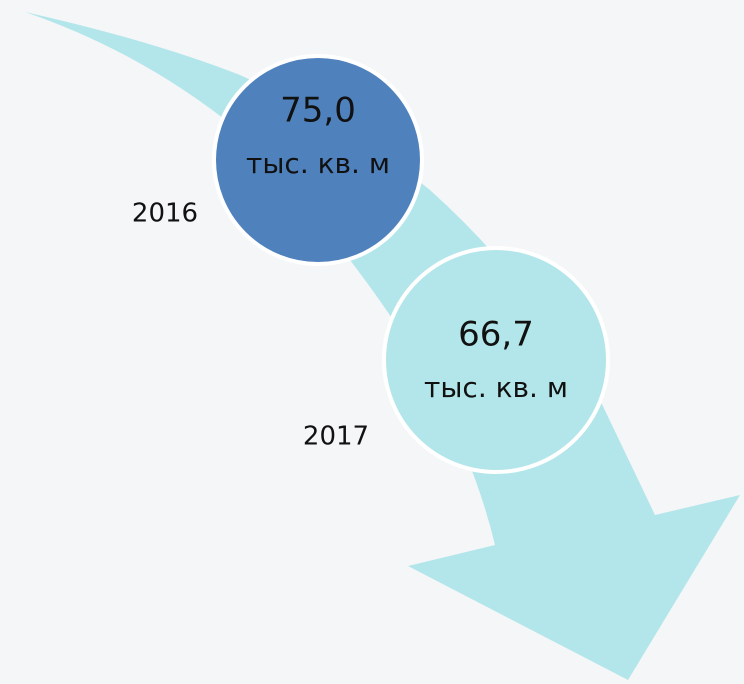 This screenshot has width=744, height=684. Describe the element at coordinates (318, 111) in the screenshot. I see `node-value: 75,0` at that location.